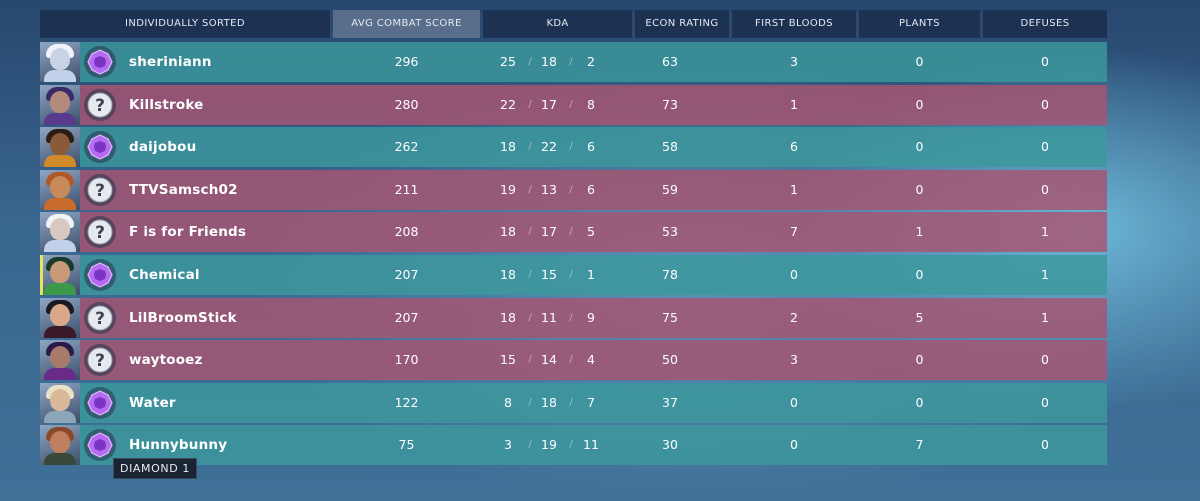 The height and width of the screenshot is (501, 1200). What do you see at coordinates (573, 360) in the screenshot?
I see `player-row: ? waytooez 170 15 / 14 / 4 50 3 0 0` at bounding box center [573, 360].